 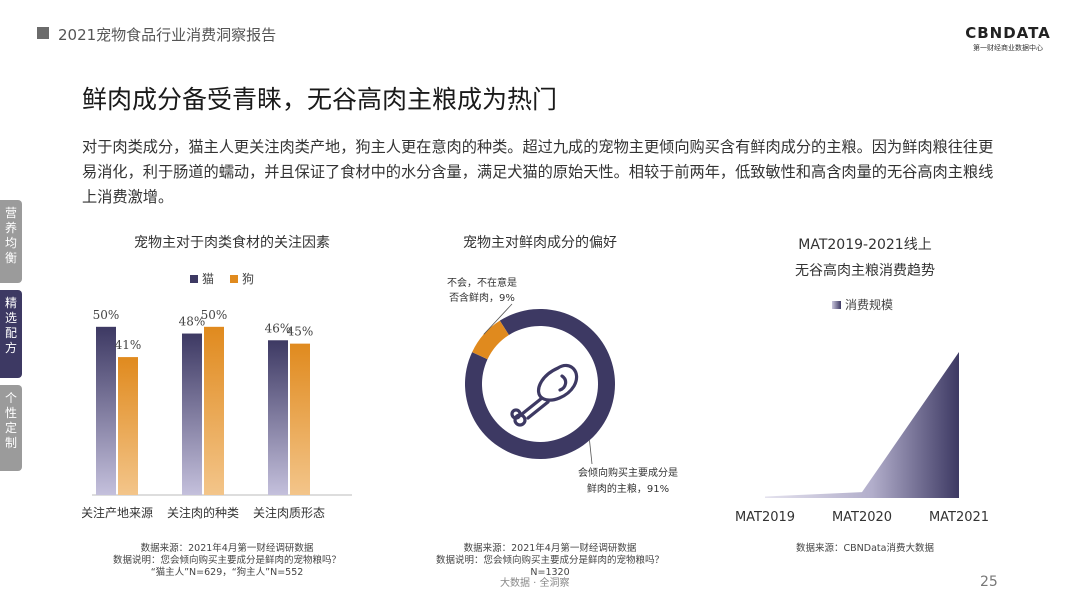 I want to click on bar-note: 数据说明：您会倾向购买主要成分是鲜肉的宠物粮吗？, so click(x=226, y=560).